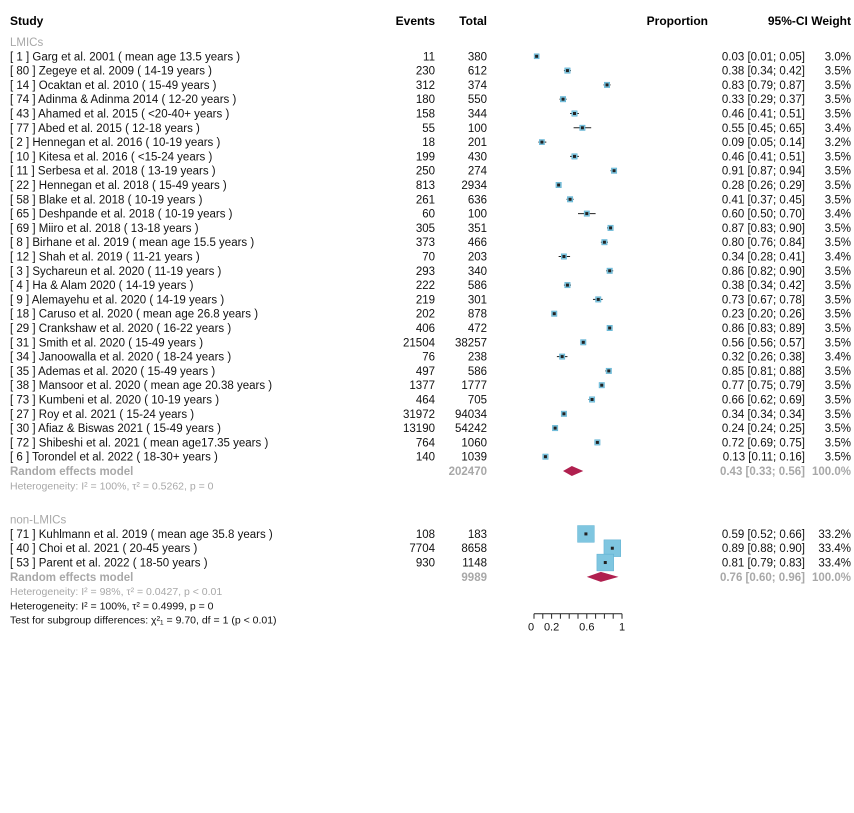 Image resolution: width=854 pixels, height=813 pixels. I want to click on events-value: 305, so click(425, 229).